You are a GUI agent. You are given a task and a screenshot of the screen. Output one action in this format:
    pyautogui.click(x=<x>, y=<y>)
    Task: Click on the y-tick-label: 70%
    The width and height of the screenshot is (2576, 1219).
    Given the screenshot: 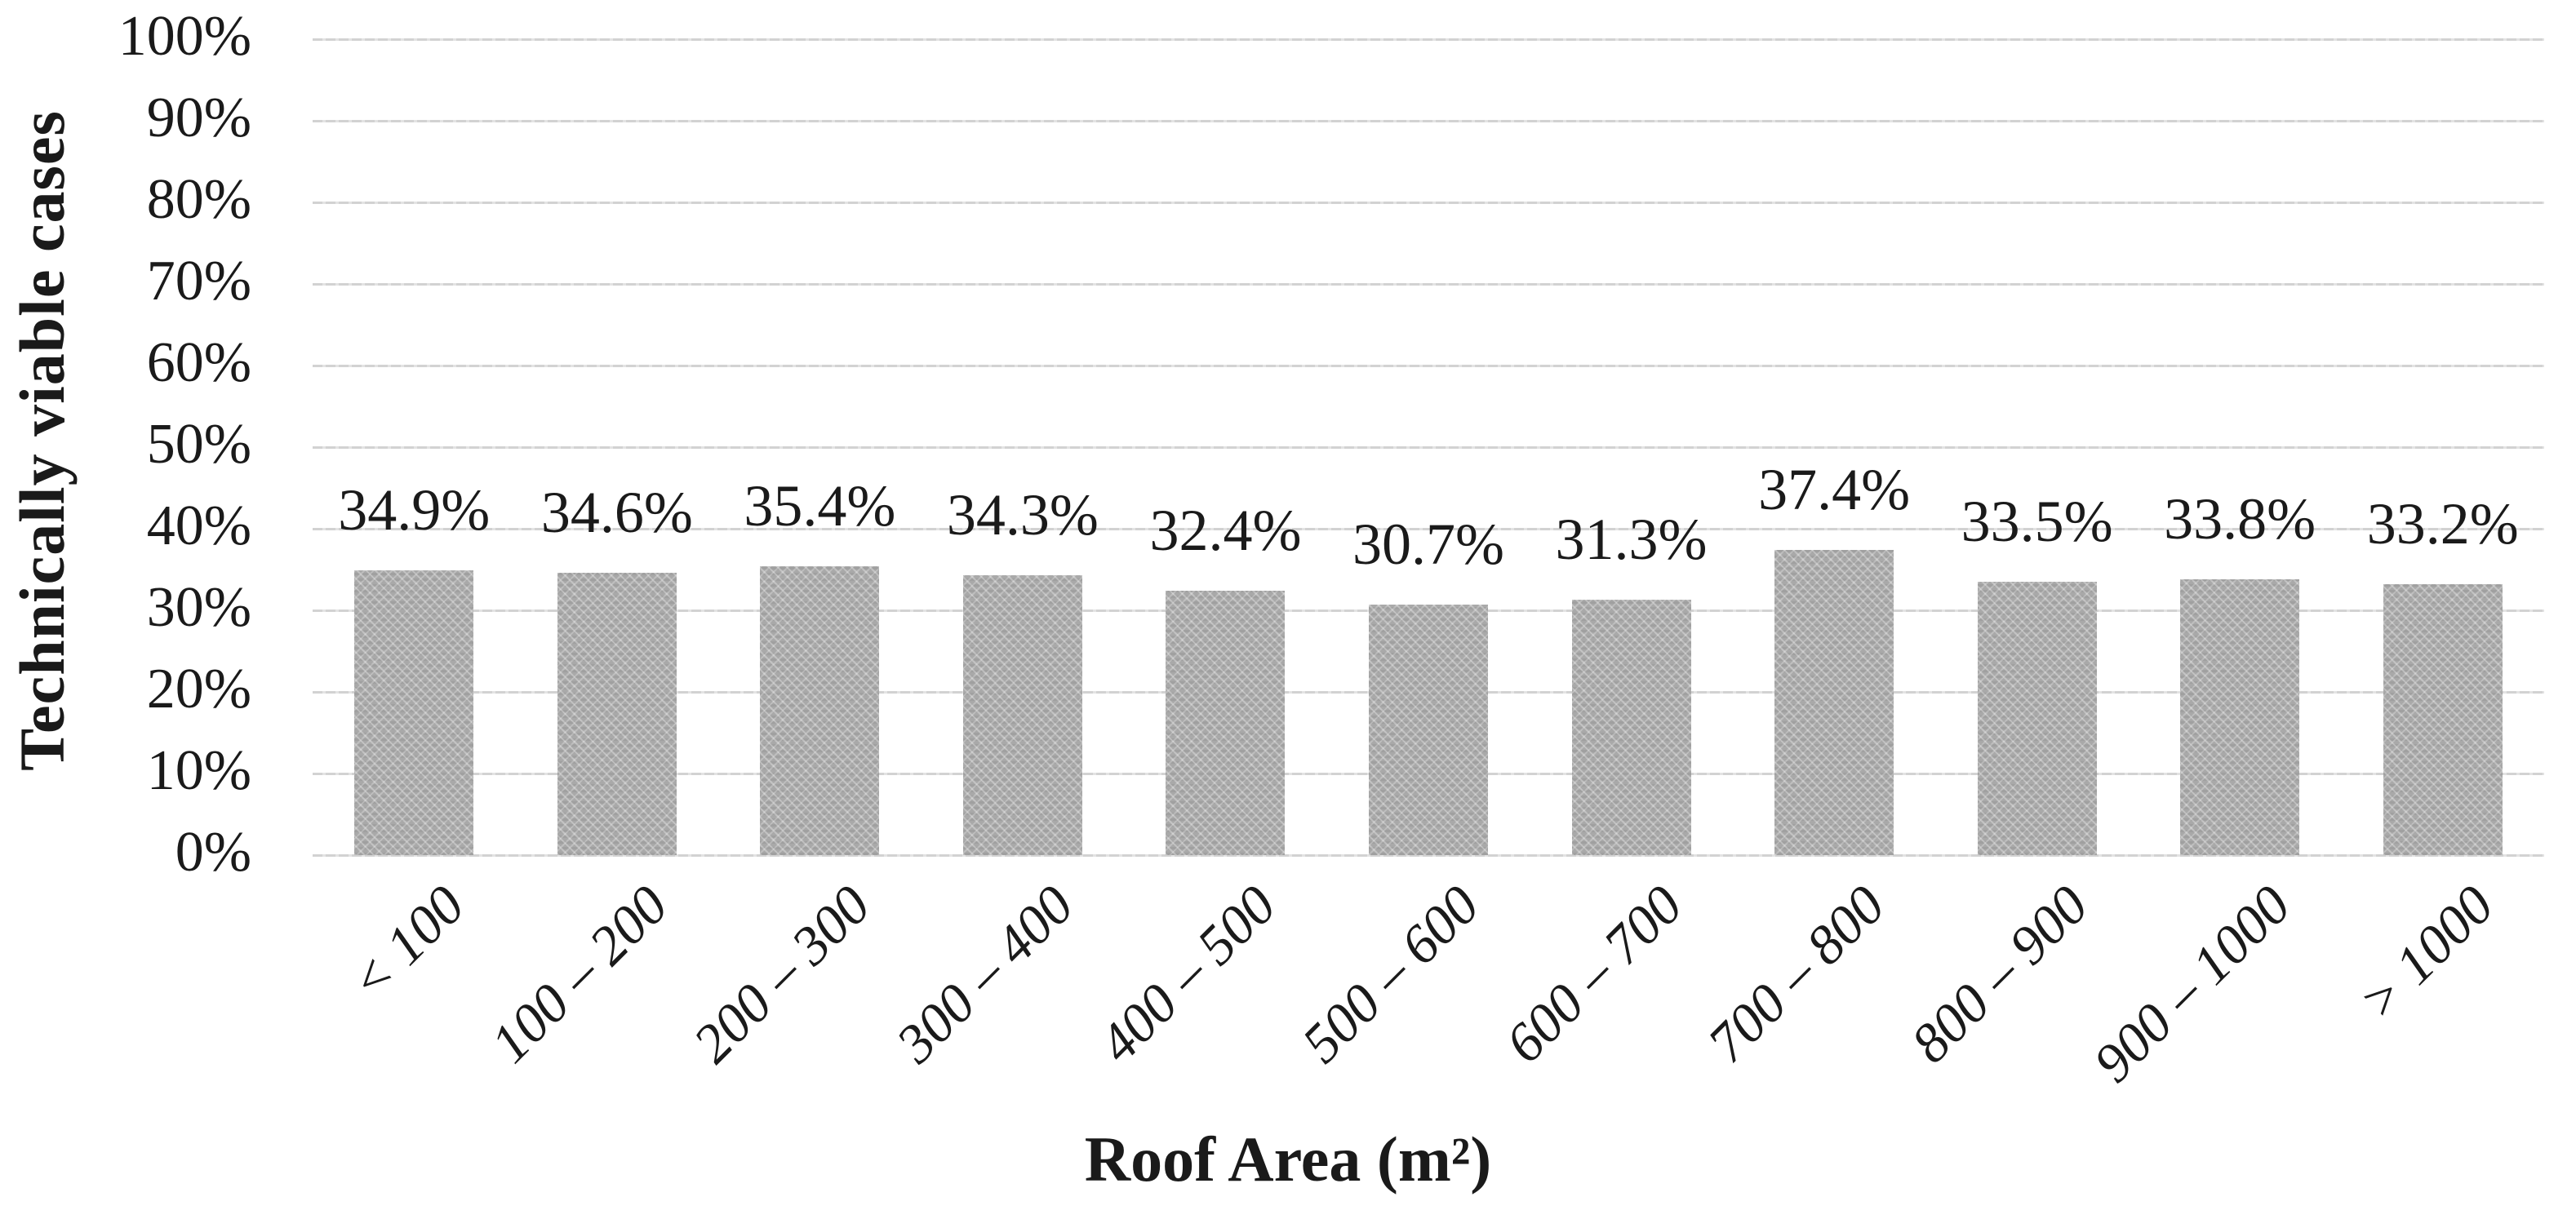 What is the action you would take?
    pyautogui.click(x=198, y=281)
    